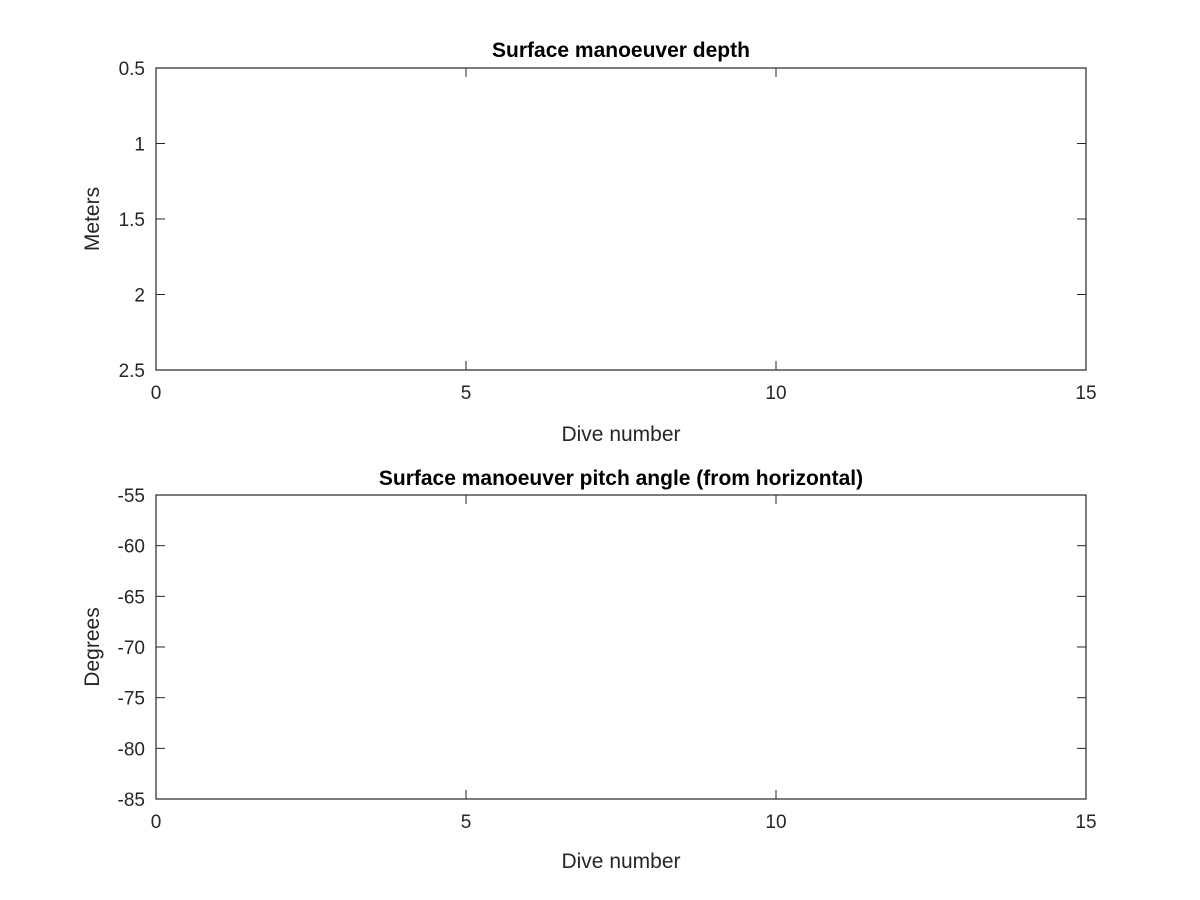 Image resolution: width=1200 pixels, height=900 pixels. I want to click on pitch-plot-x-axis-label: Dive number, so click(620, 861).